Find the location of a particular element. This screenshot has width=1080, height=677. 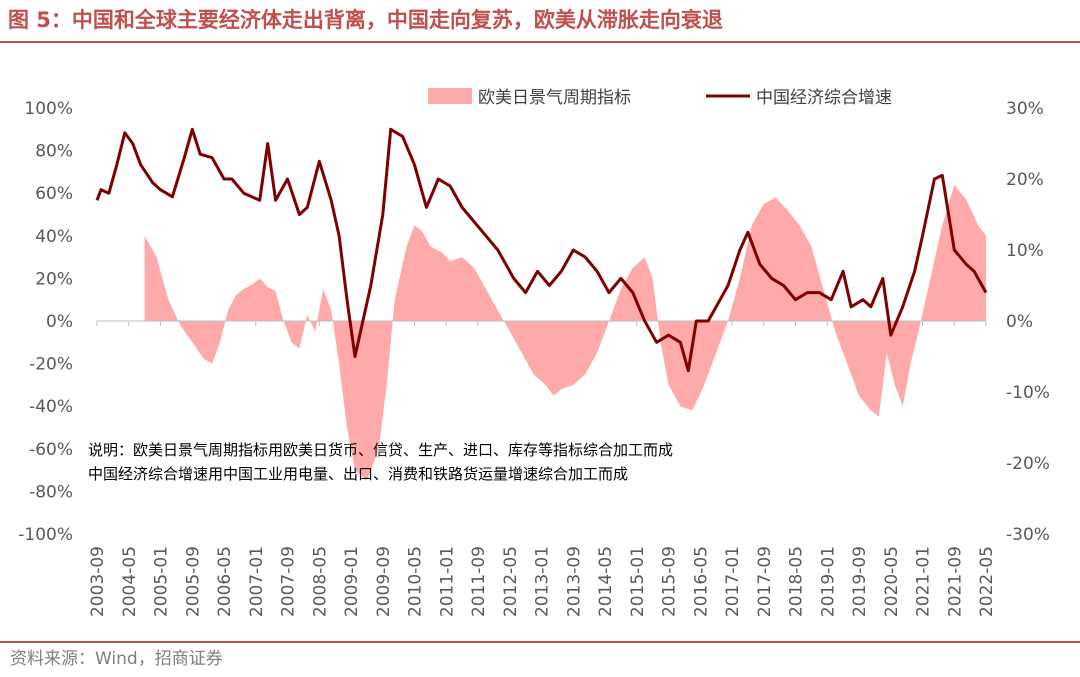

chart-note-1: 说明：欧美日景气周期指标用欧美日货币、信贷、生产、进口、库存等指标综合加工而成 is located at coordinates (380, 450).